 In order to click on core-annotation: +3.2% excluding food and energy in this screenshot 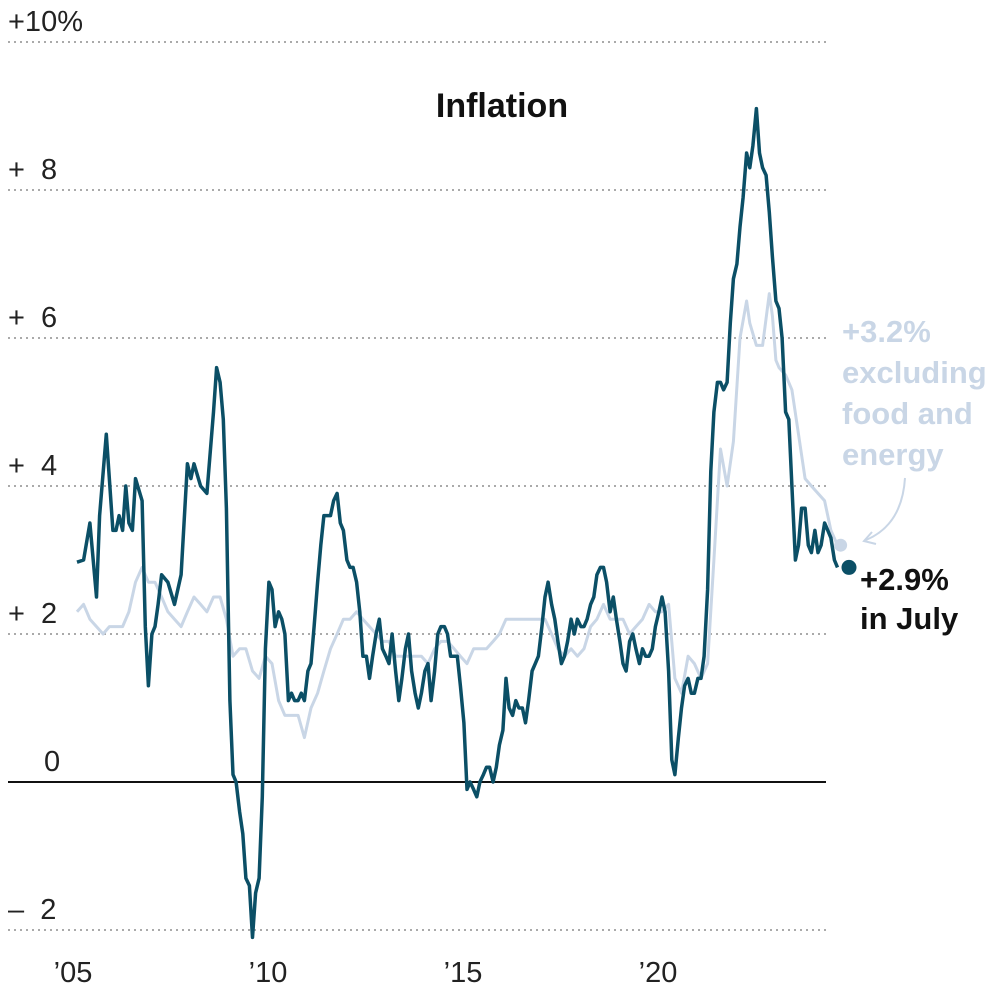, I will do `click(914, 429)`.